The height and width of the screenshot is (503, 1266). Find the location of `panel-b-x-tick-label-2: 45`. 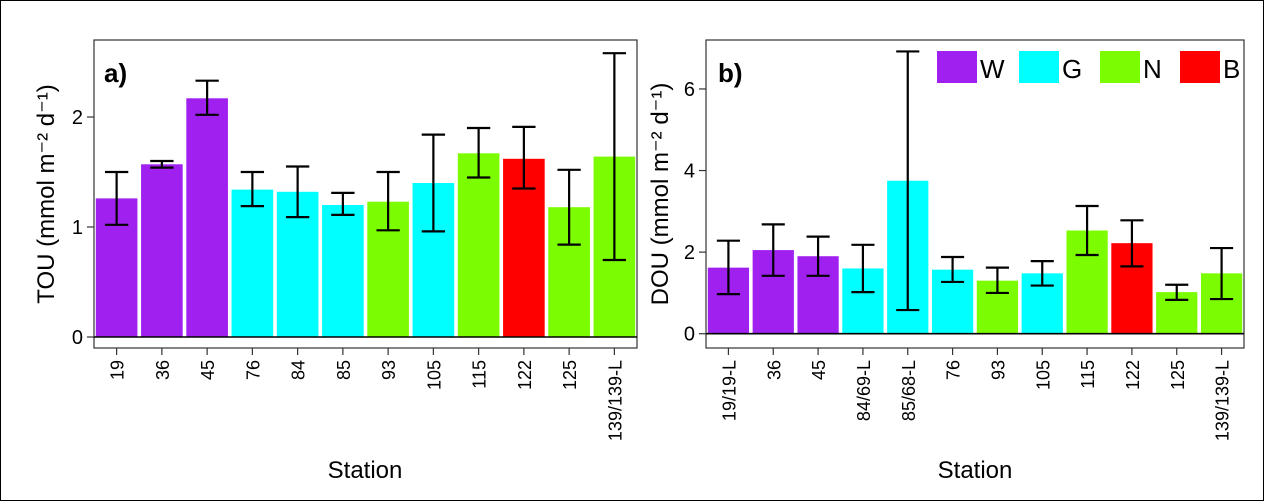

panel-b-x-tick-label-2: 45 is located at coordinates (819, 370).